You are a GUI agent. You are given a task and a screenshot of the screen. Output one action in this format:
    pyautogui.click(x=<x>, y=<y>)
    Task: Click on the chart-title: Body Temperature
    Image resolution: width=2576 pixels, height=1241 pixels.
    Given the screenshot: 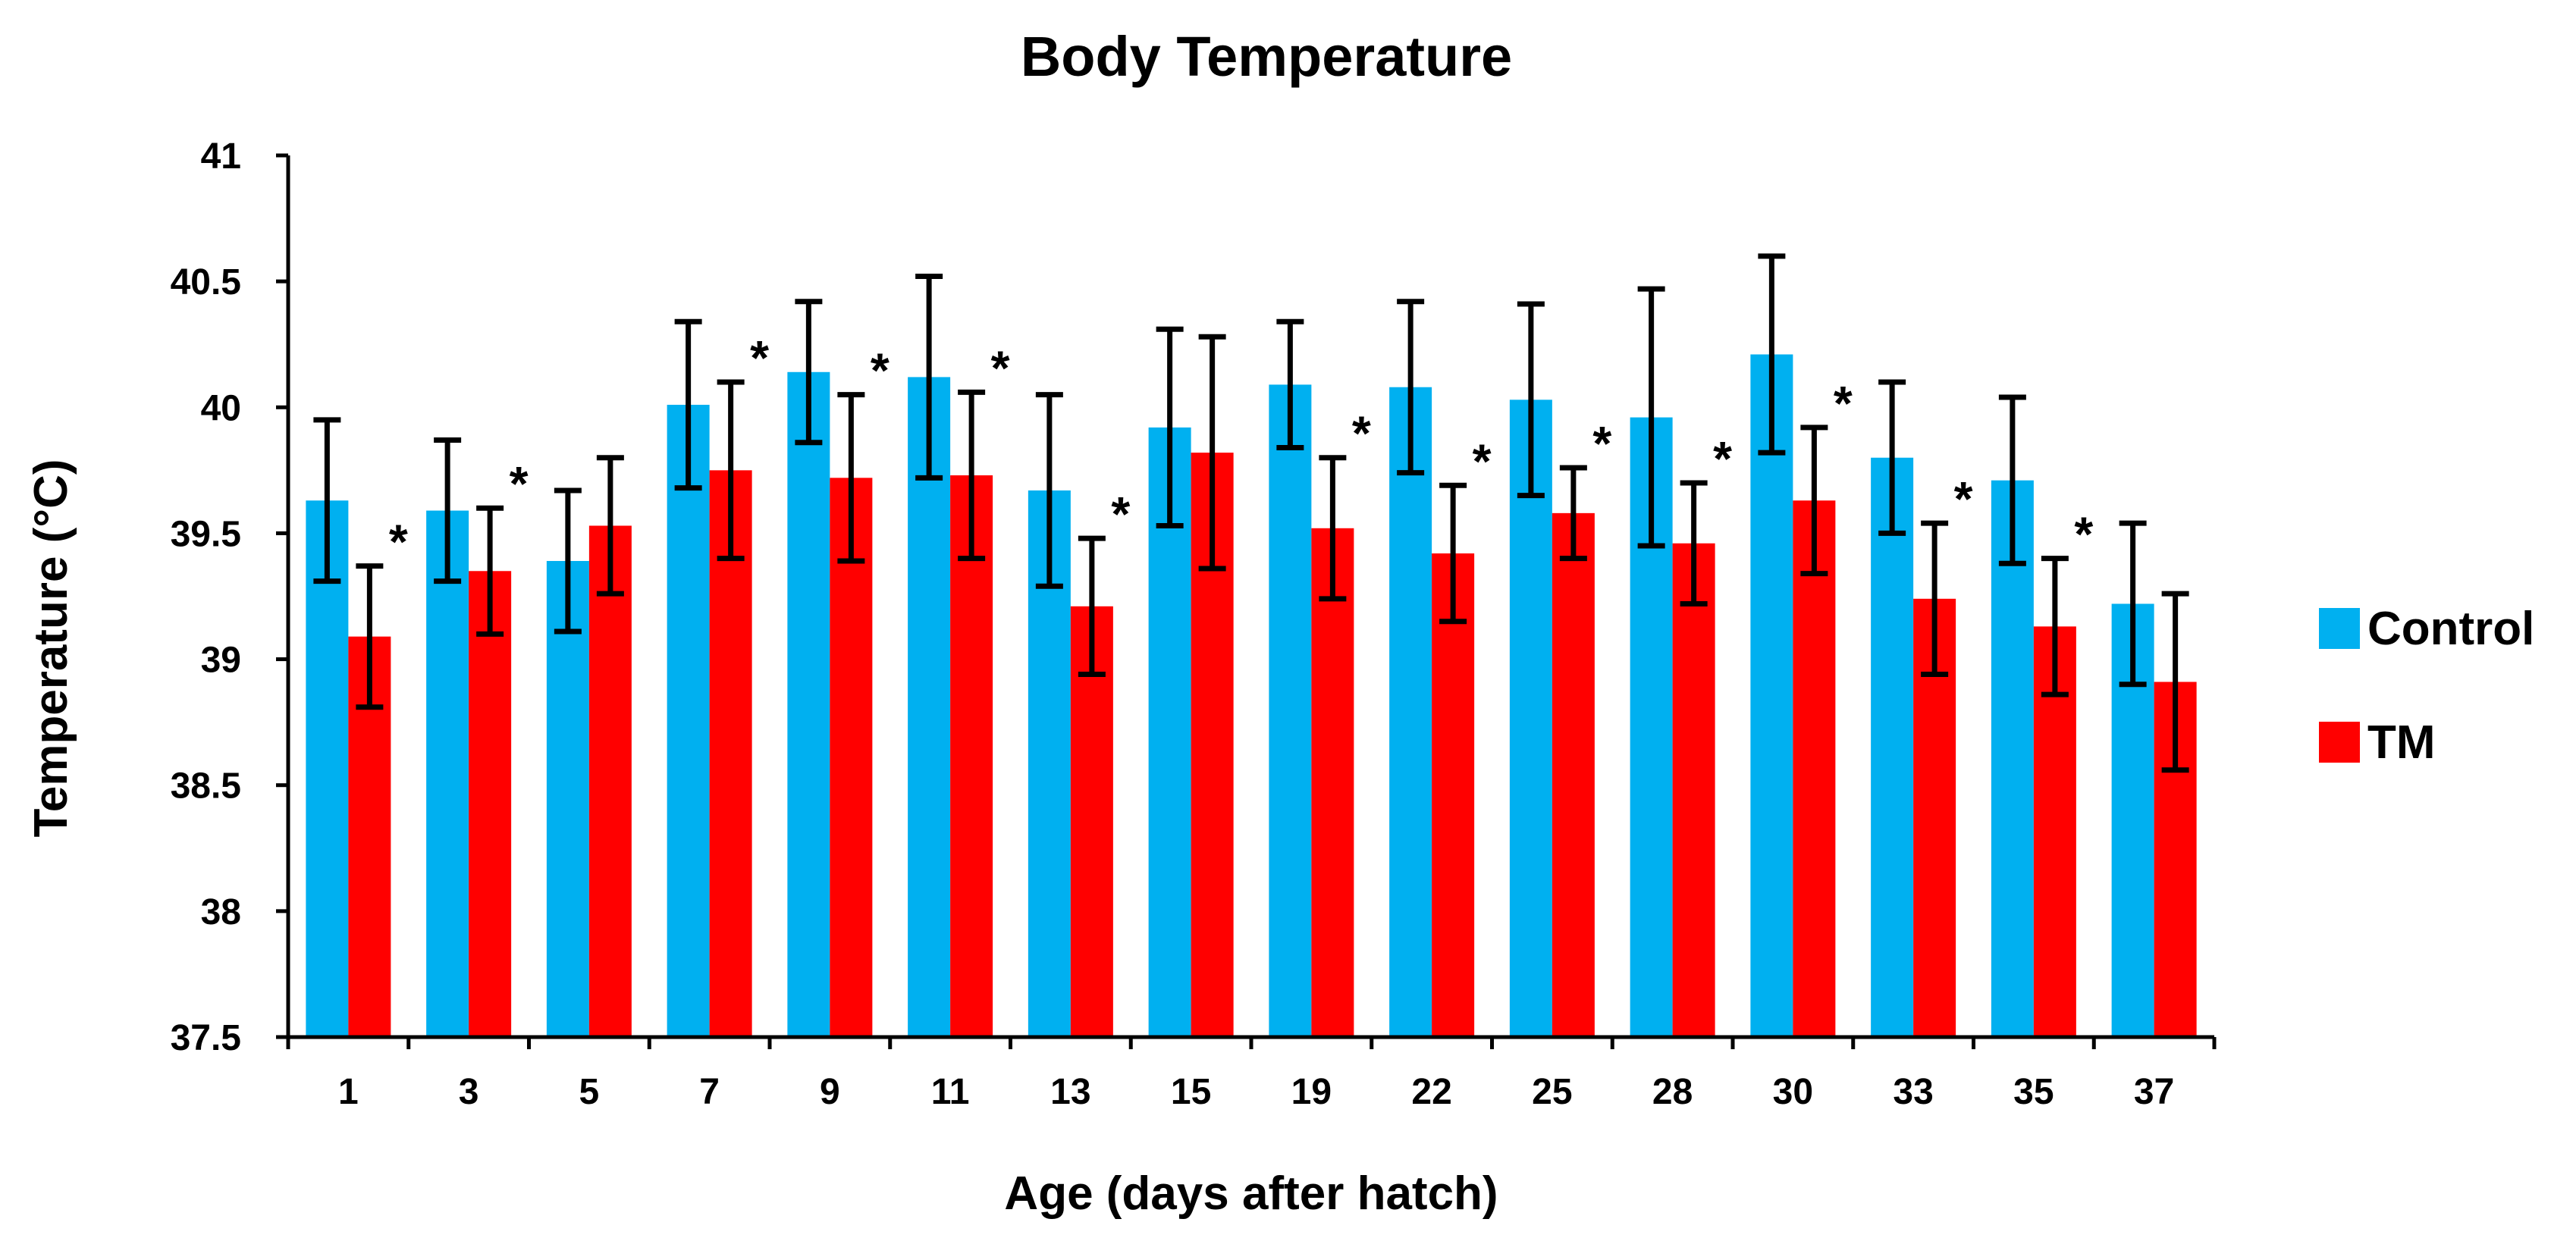 What is the action you would take?
    pyautogui.click(x=1266, y=56)
    